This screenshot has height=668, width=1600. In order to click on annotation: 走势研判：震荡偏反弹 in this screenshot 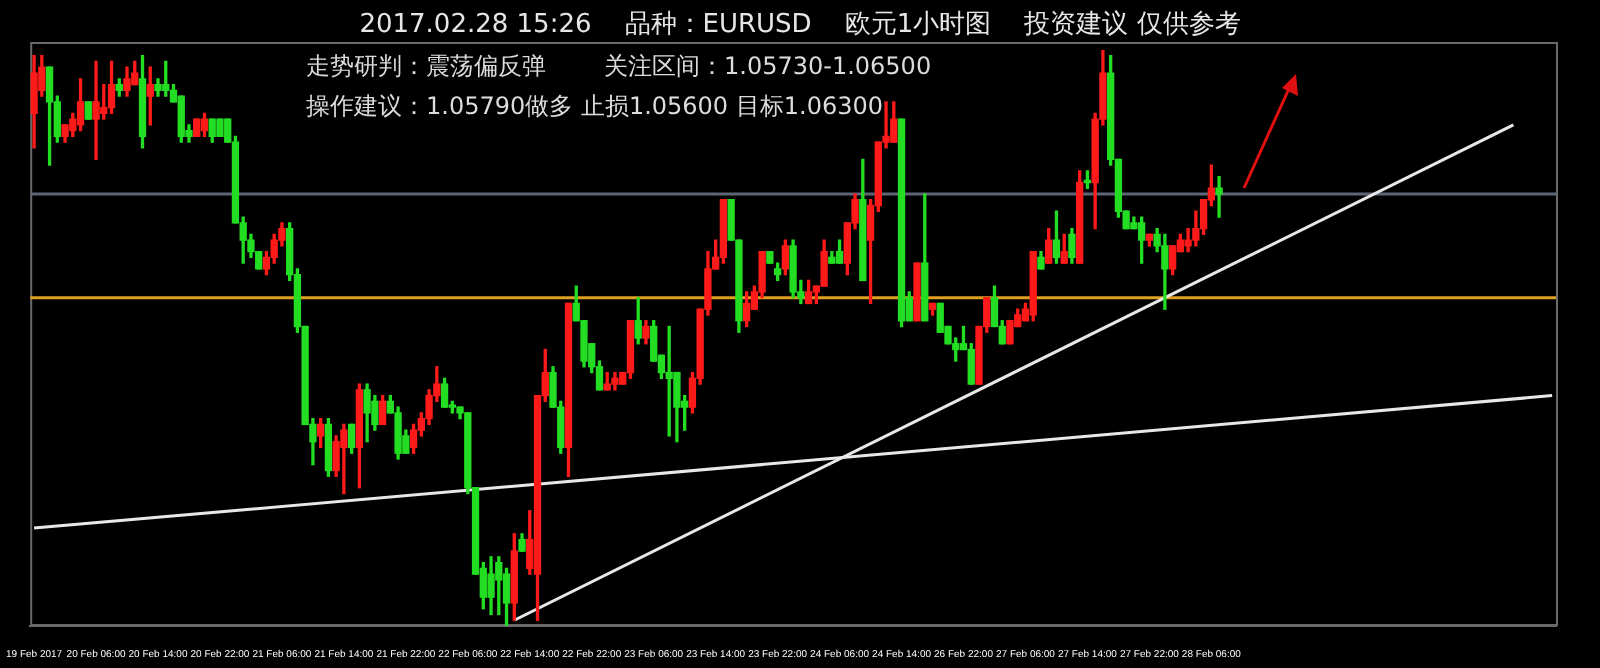, I will do `click(426, 67)`.